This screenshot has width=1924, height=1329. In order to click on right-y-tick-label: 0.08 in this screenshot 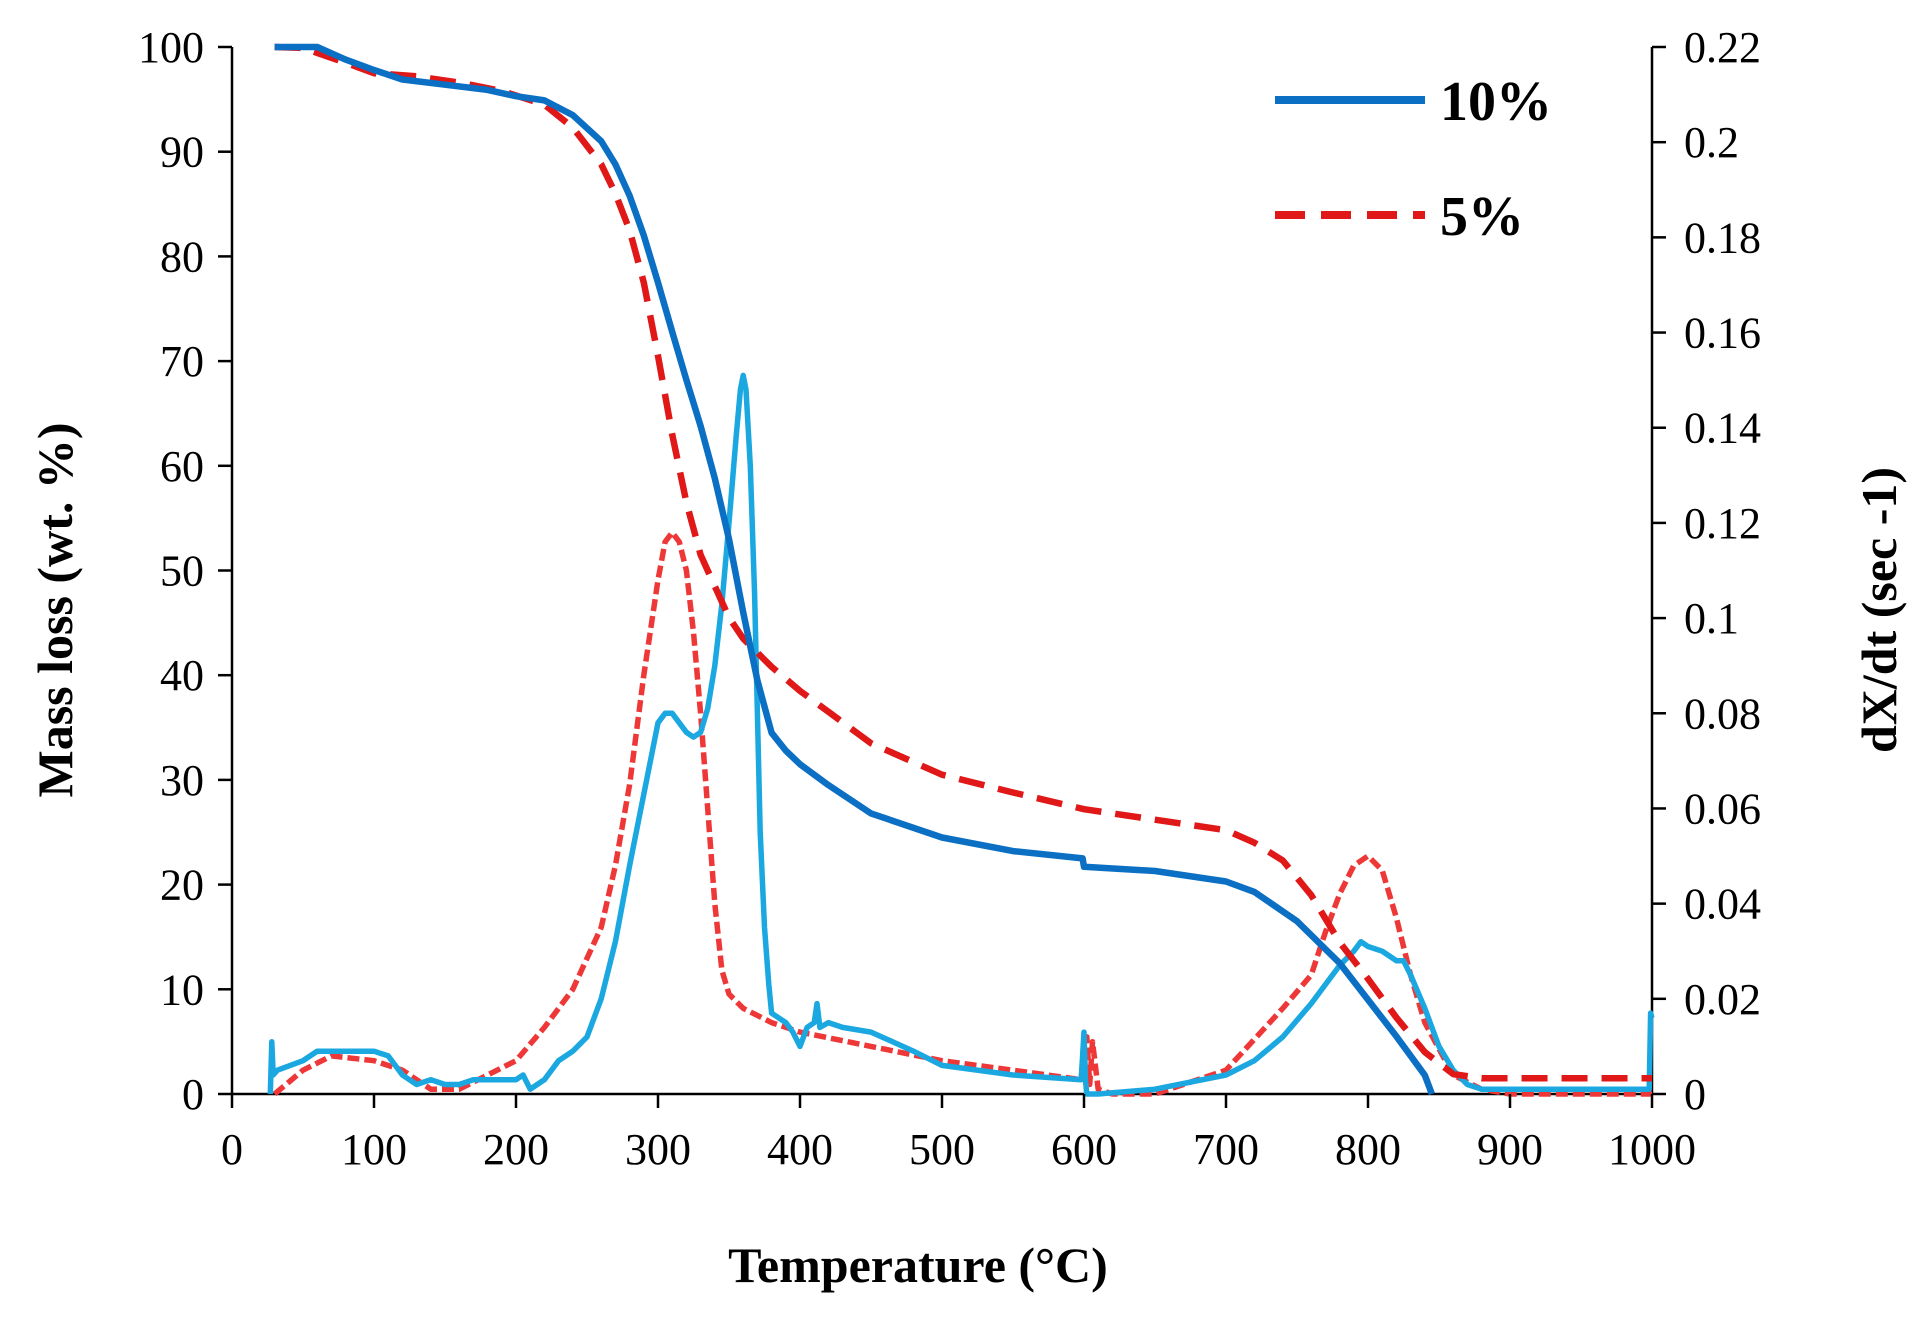, I will do `click(1722, 713)`.